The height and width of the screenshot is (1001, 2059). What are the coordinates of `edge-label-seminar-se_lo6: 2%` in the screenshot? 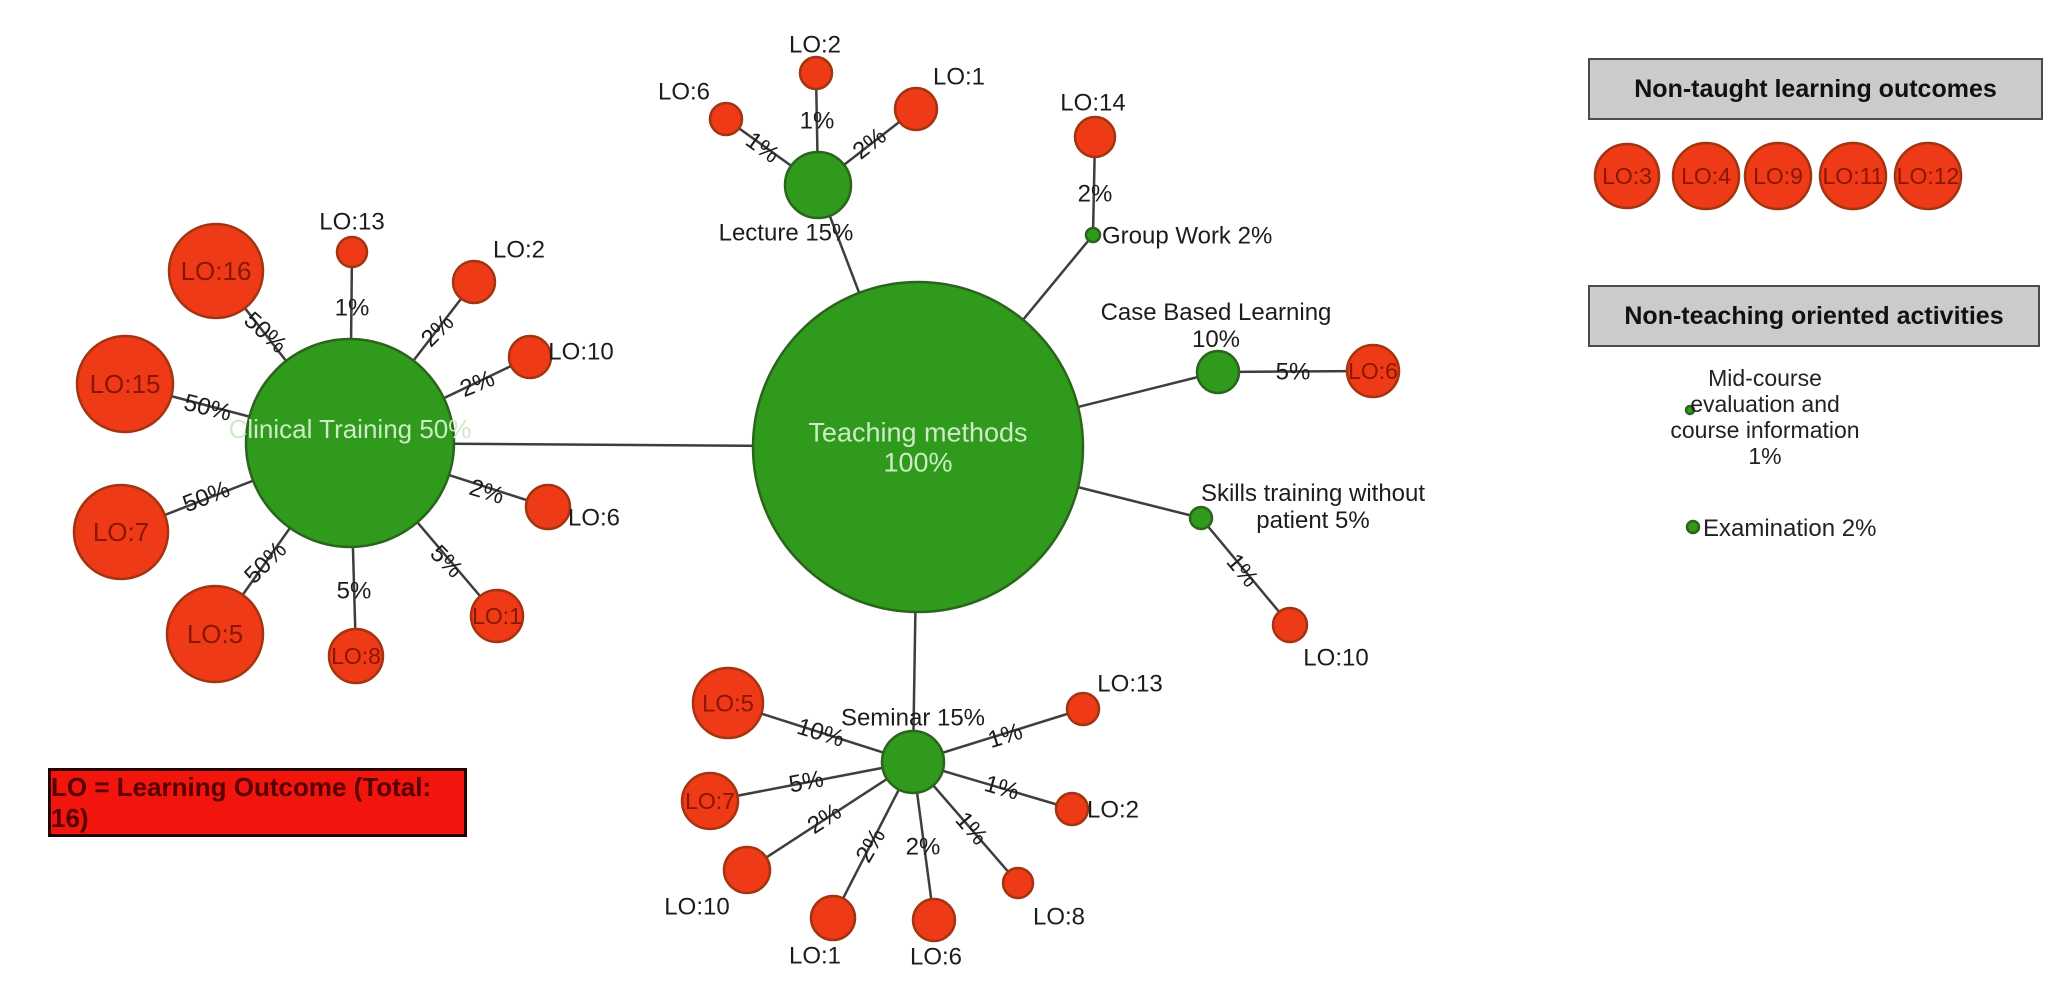 It's located at (923, 847).